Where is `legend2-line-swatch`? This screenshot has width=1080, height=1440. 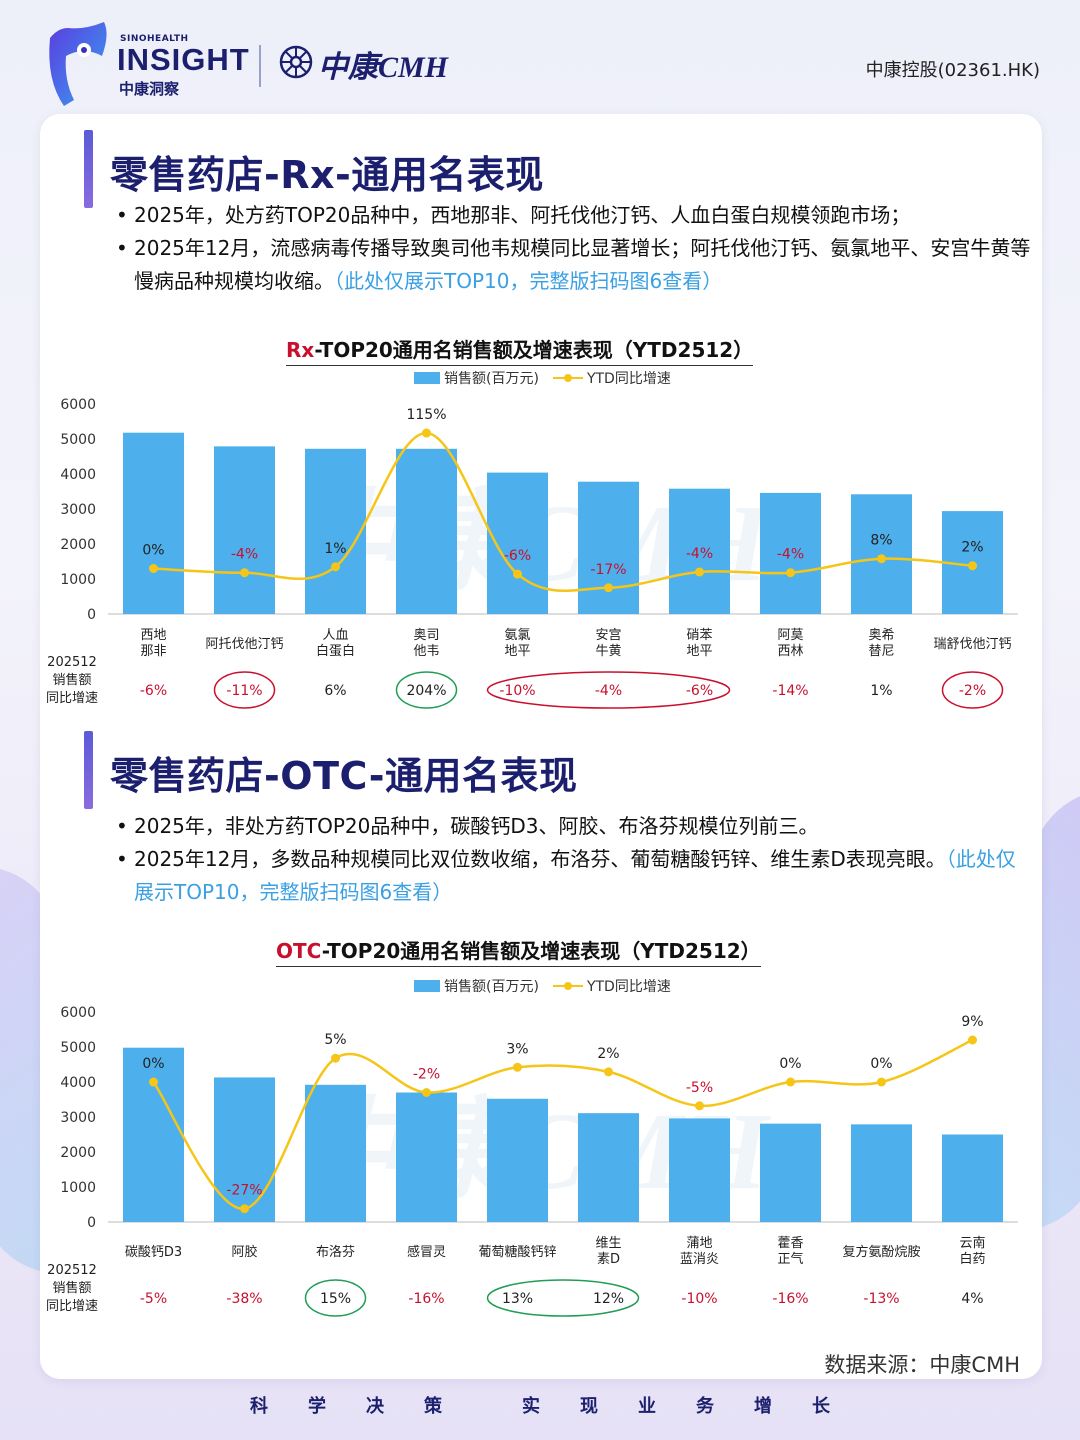 legend2-line-swatch is located at coordinates (567, 986).